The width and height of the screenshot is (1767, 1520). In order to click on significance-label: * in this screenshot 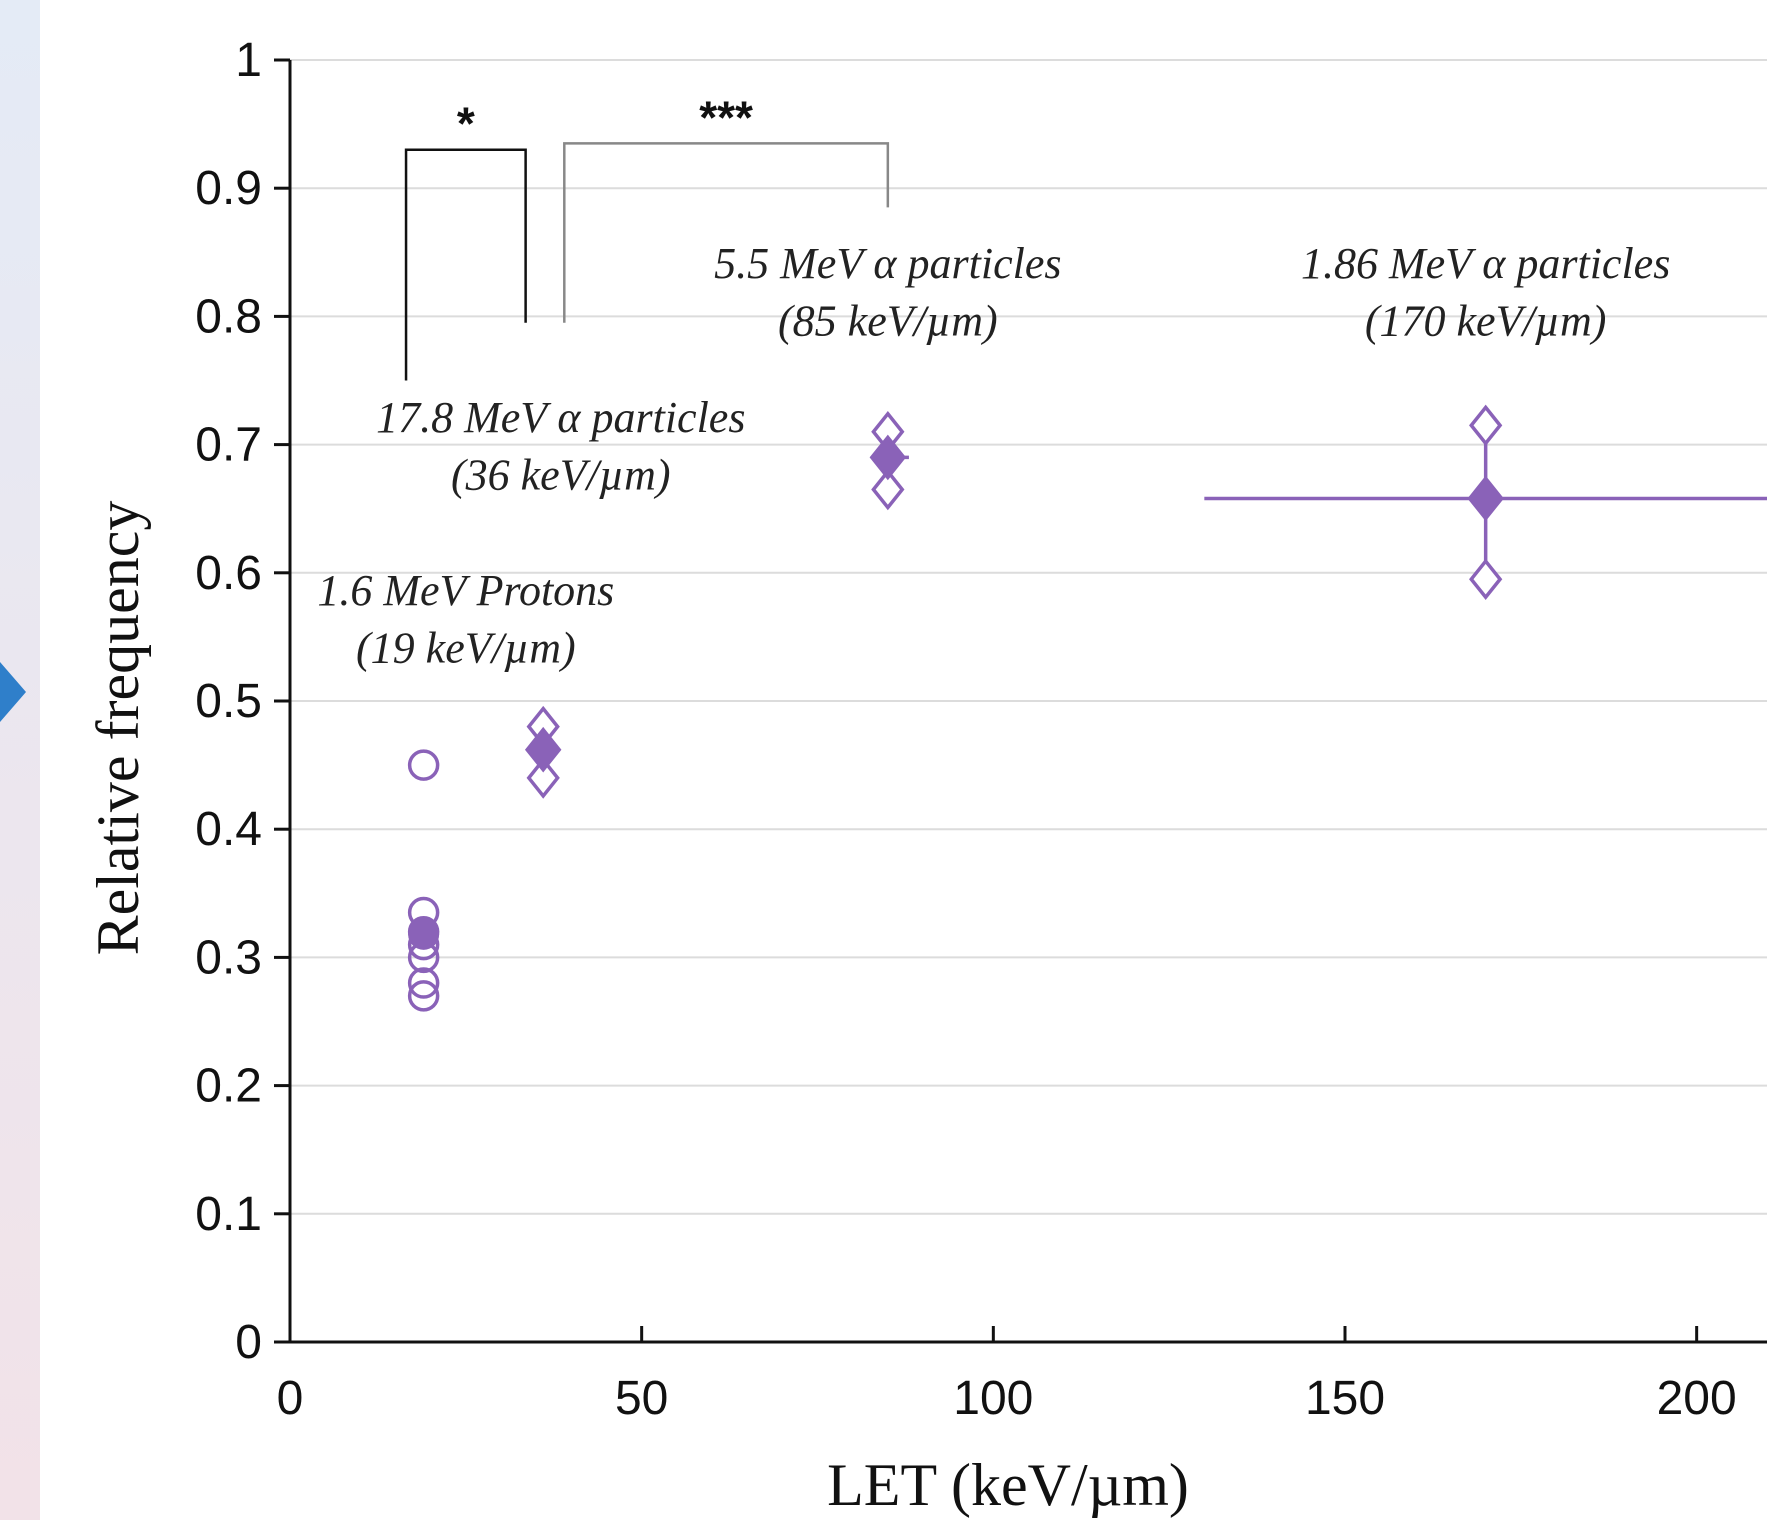, I will do `click(466, 124)`.